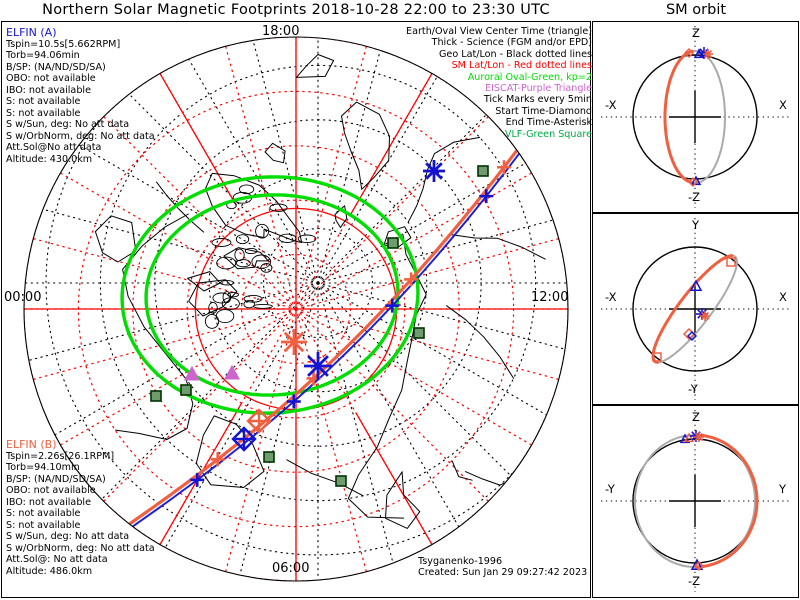  Describe the element at coordinates (548, 123) in the screenshot. I see `legend-item-8: End Time-Asterisk` at that location.